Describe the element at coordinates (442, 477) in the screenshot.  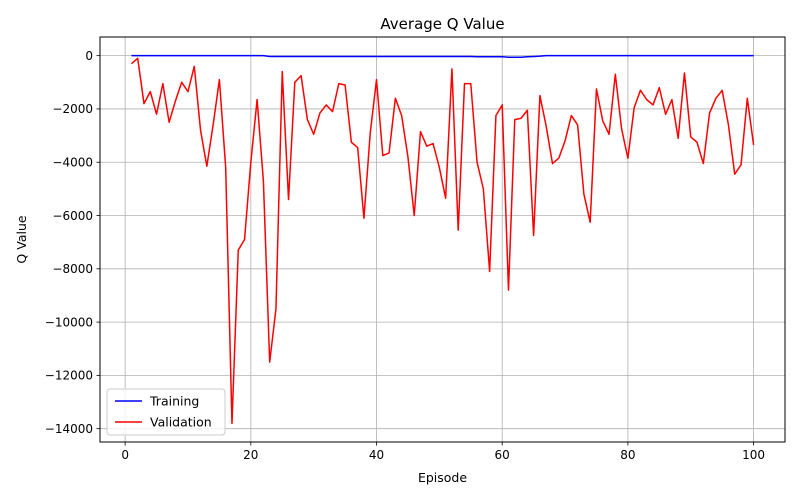
I see `x-axis-title: Episode` at that location.